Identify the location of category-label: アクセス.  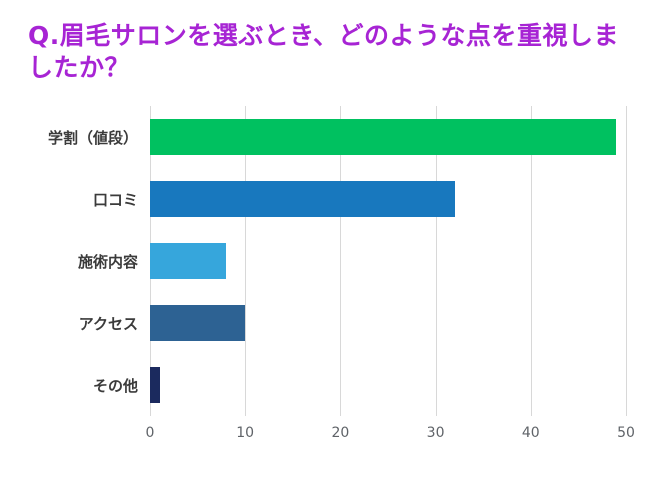
(108, 323).